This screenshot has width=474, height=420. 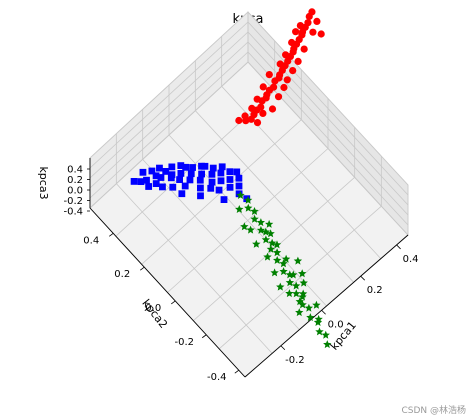 What do you see at coordinates (184, 342) in the screenshot?
I see `y-tick-label: -0.2` at bounding box center [184, 342].